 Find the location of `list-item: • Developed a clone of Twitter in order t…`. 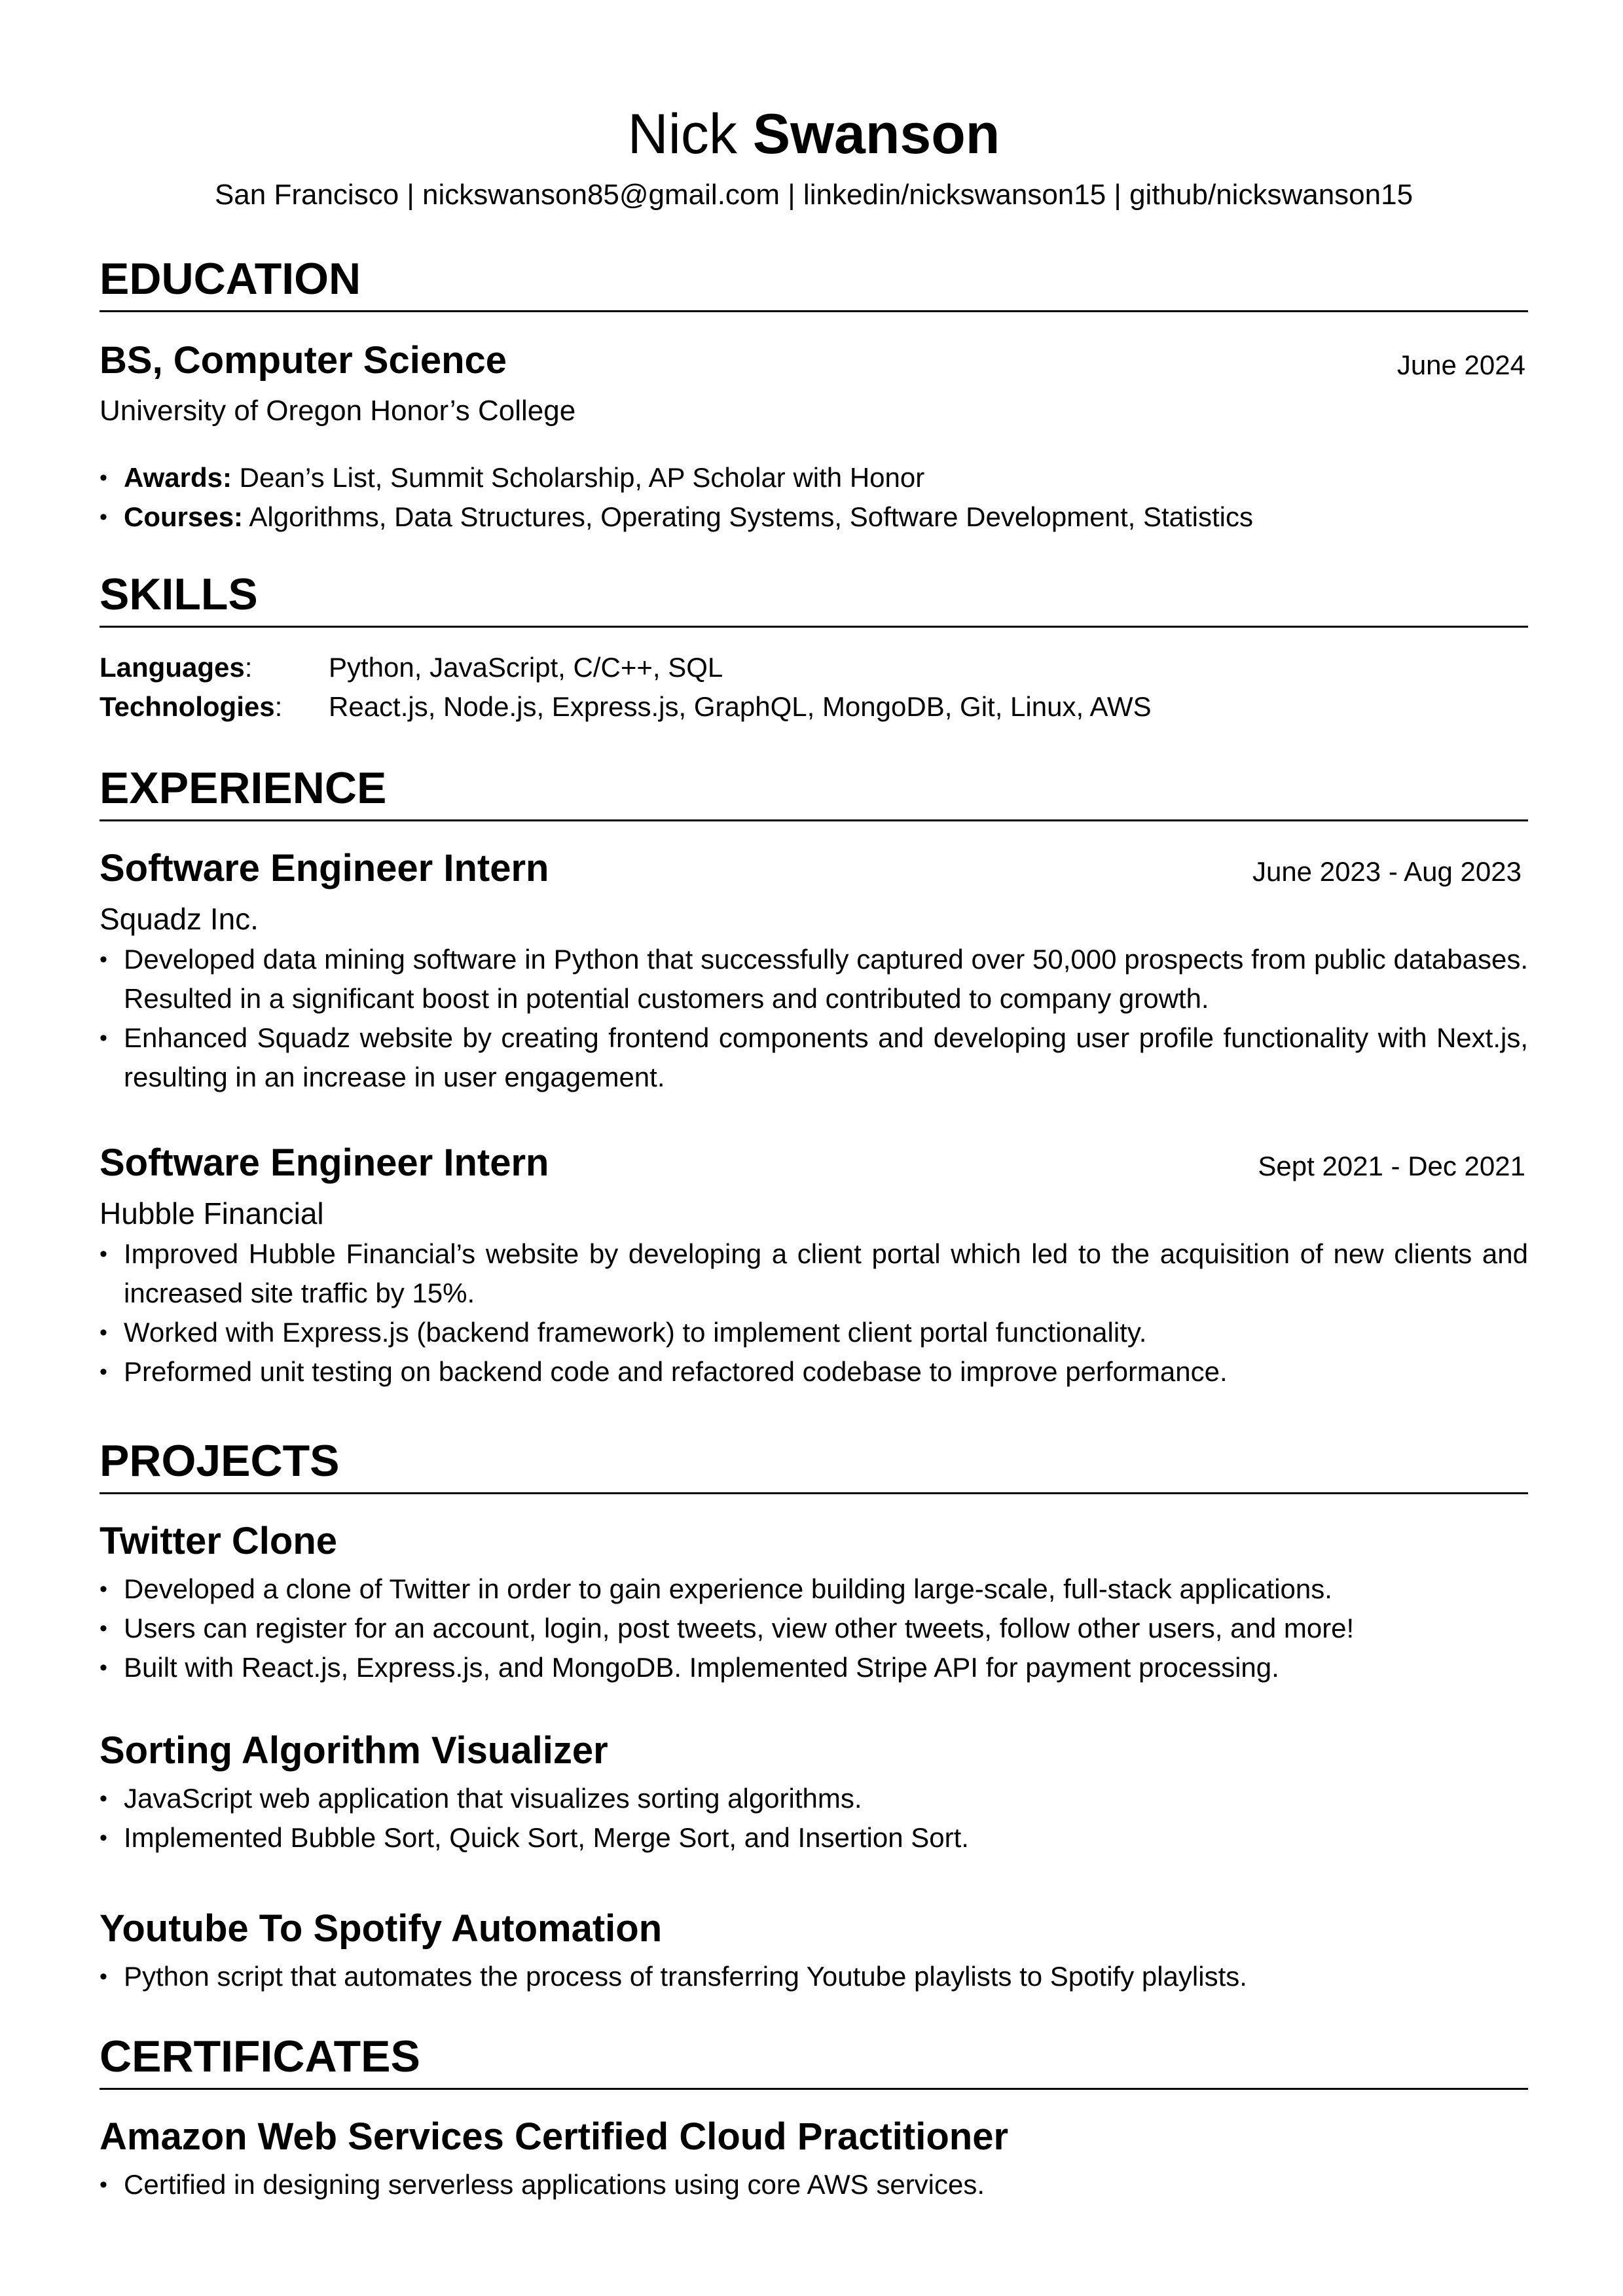

list-item: • Developed a clone of Twitter in order t… is located at coordinates (814, 1589).